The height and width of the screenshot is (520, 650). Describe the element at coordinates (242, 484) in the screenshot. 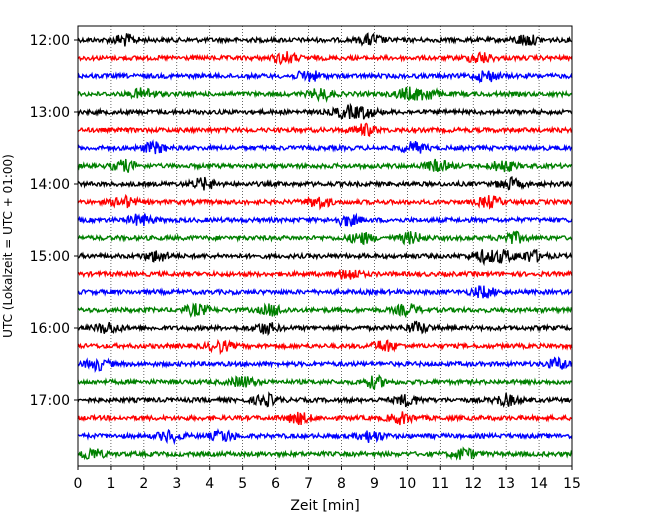

I see `x-tick-label: 5` at that location.